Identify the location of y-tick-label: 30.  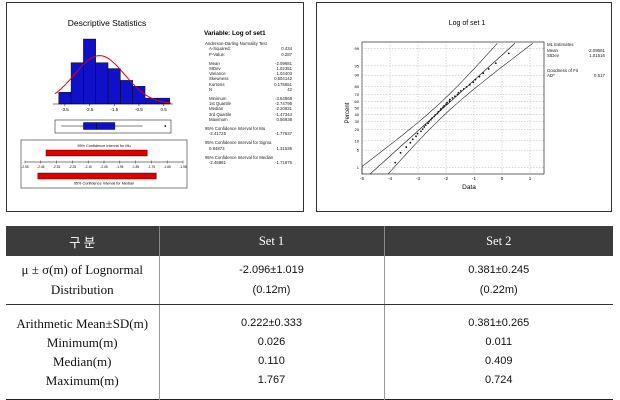
(357, 121).